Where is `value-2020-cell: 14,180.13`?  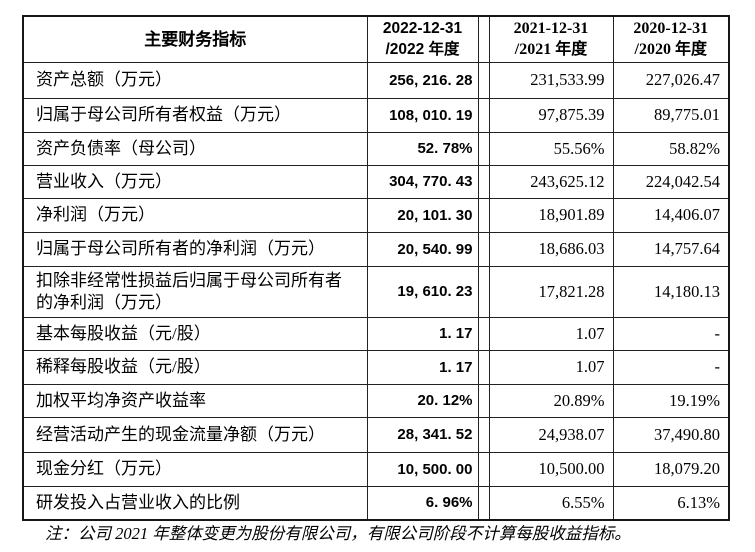 value-2020-cell: 14,180.13 is located at coordinates (671, 291).